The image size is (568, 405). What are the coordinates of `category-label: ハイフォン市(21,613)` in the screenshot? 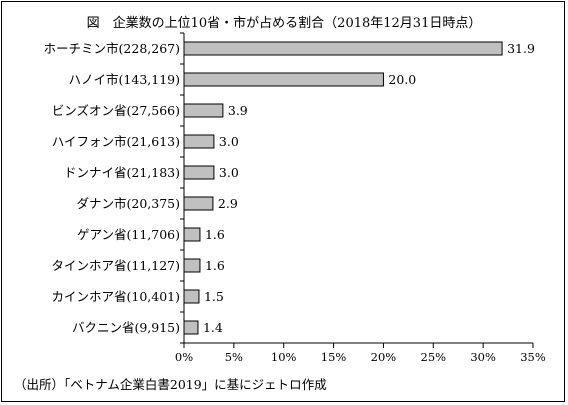 It's located at (116, 141).